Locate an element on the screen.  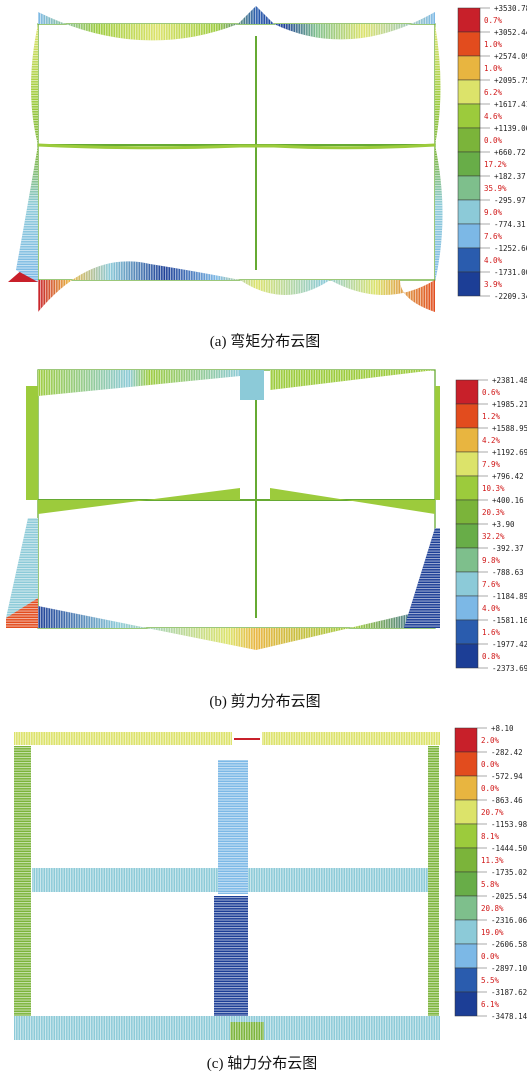
legend-percent: 0.8% is located at coordinates (491, 656).